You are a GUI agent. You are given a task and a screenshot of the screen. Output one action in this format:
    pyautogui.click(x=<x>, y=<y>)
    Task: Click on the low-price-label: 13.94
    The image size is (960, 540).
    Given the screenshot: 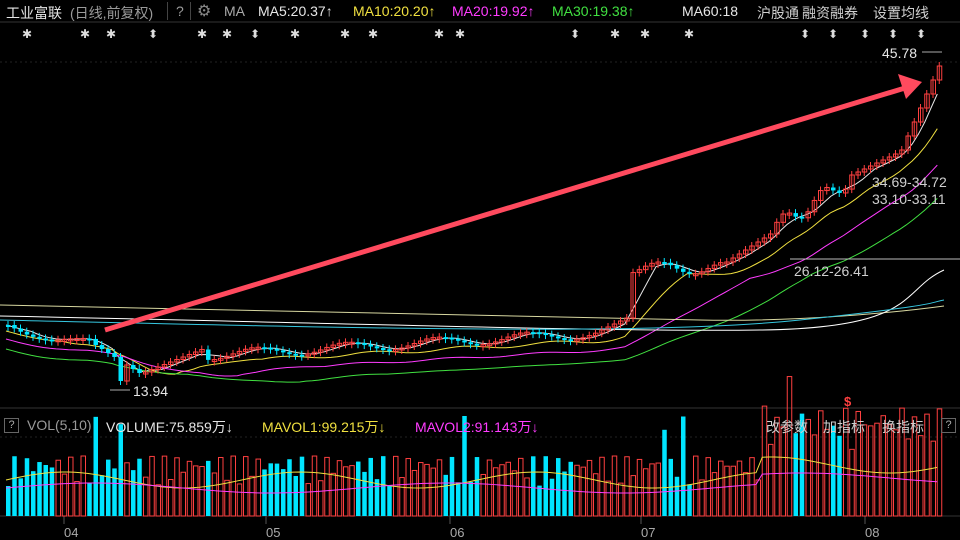 What is the action you would take?
    pyautogui.click(x=151, y=391)
    